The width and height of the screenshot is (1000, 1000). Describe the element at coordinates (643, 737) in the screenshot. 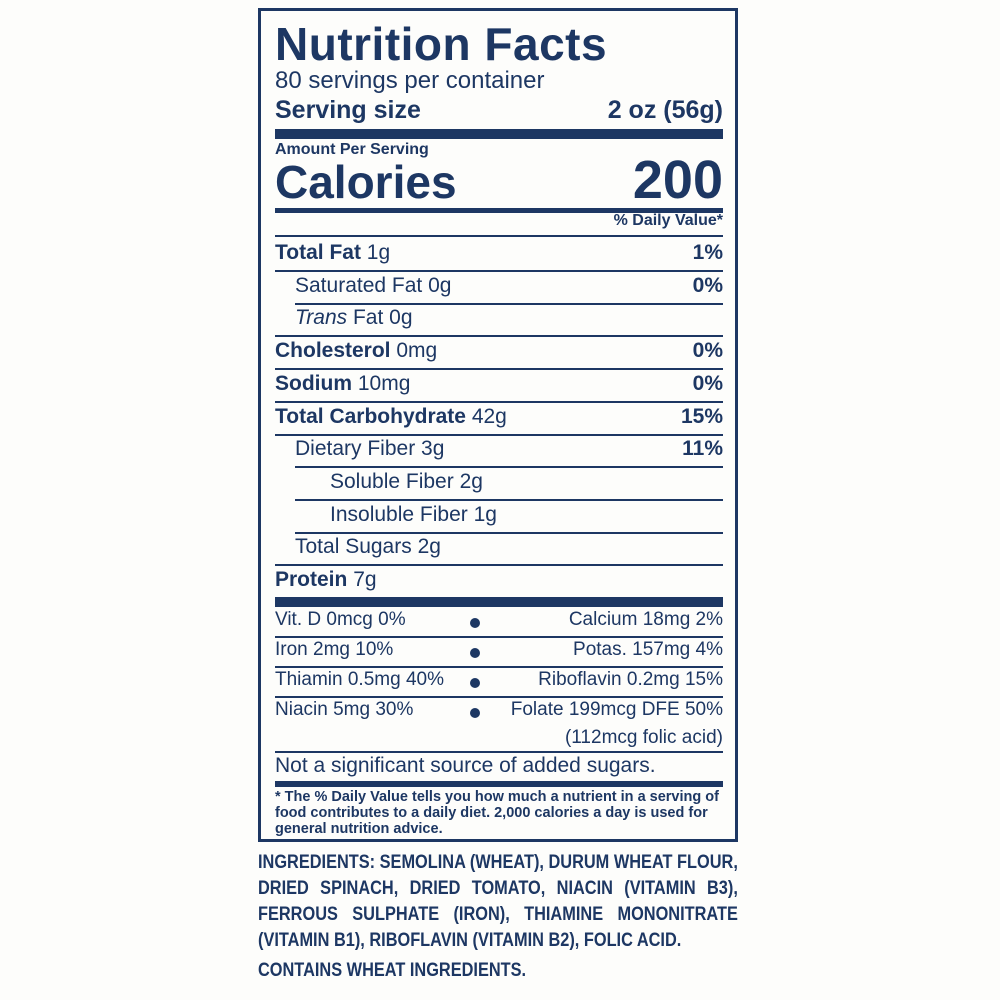

I see `vitamin-right-note: (112mcg folic acid)` at that location.